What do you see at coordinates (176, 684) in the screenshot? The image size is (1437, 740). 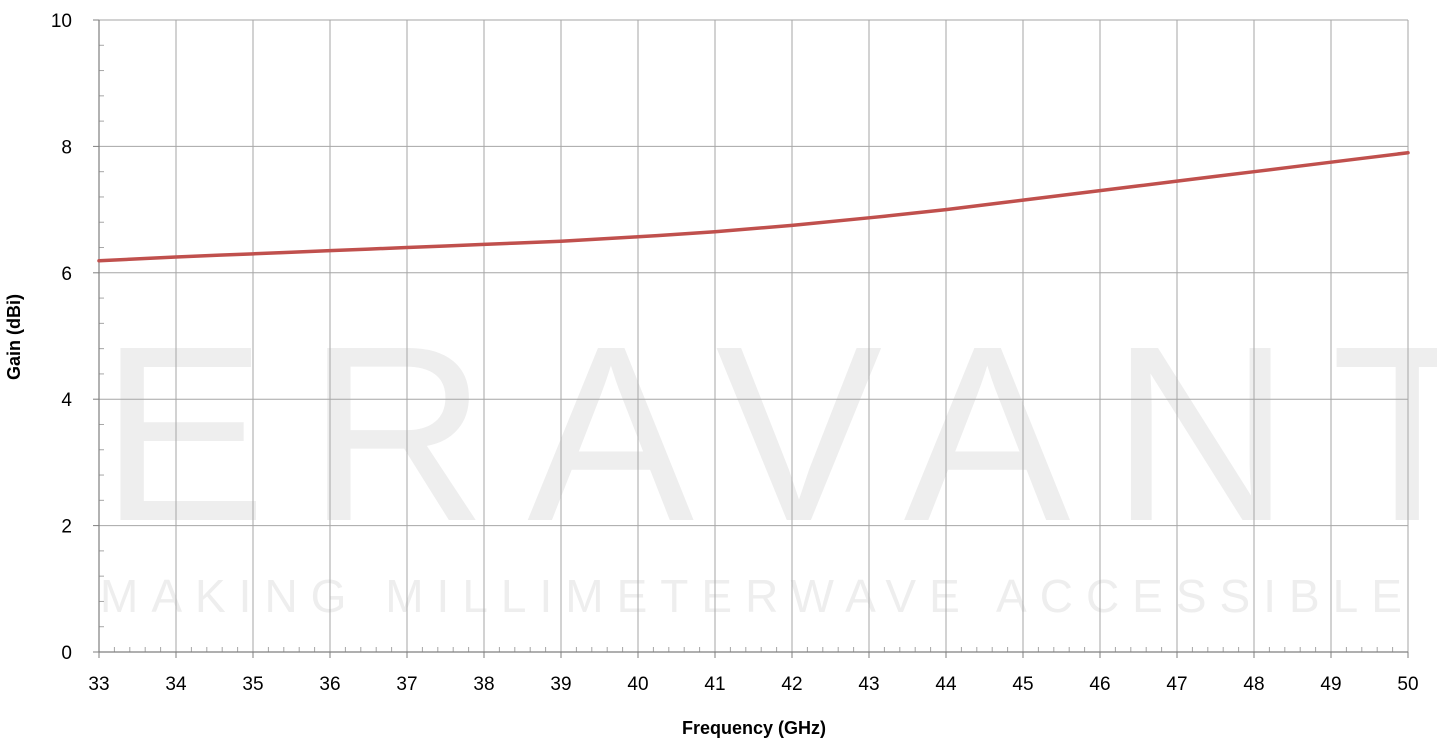 I see `x-tick-label: 34` at bounding box center [176, 684].